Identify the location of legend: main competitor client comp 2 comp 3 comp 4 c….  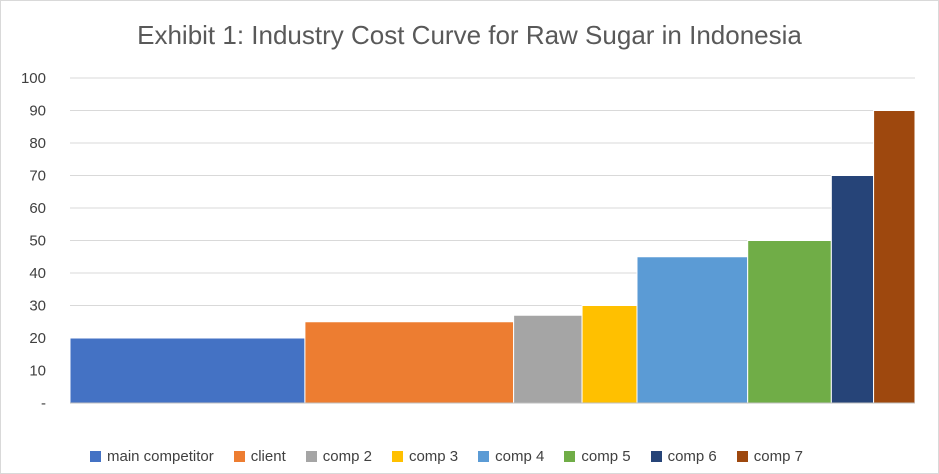
(456, 456).